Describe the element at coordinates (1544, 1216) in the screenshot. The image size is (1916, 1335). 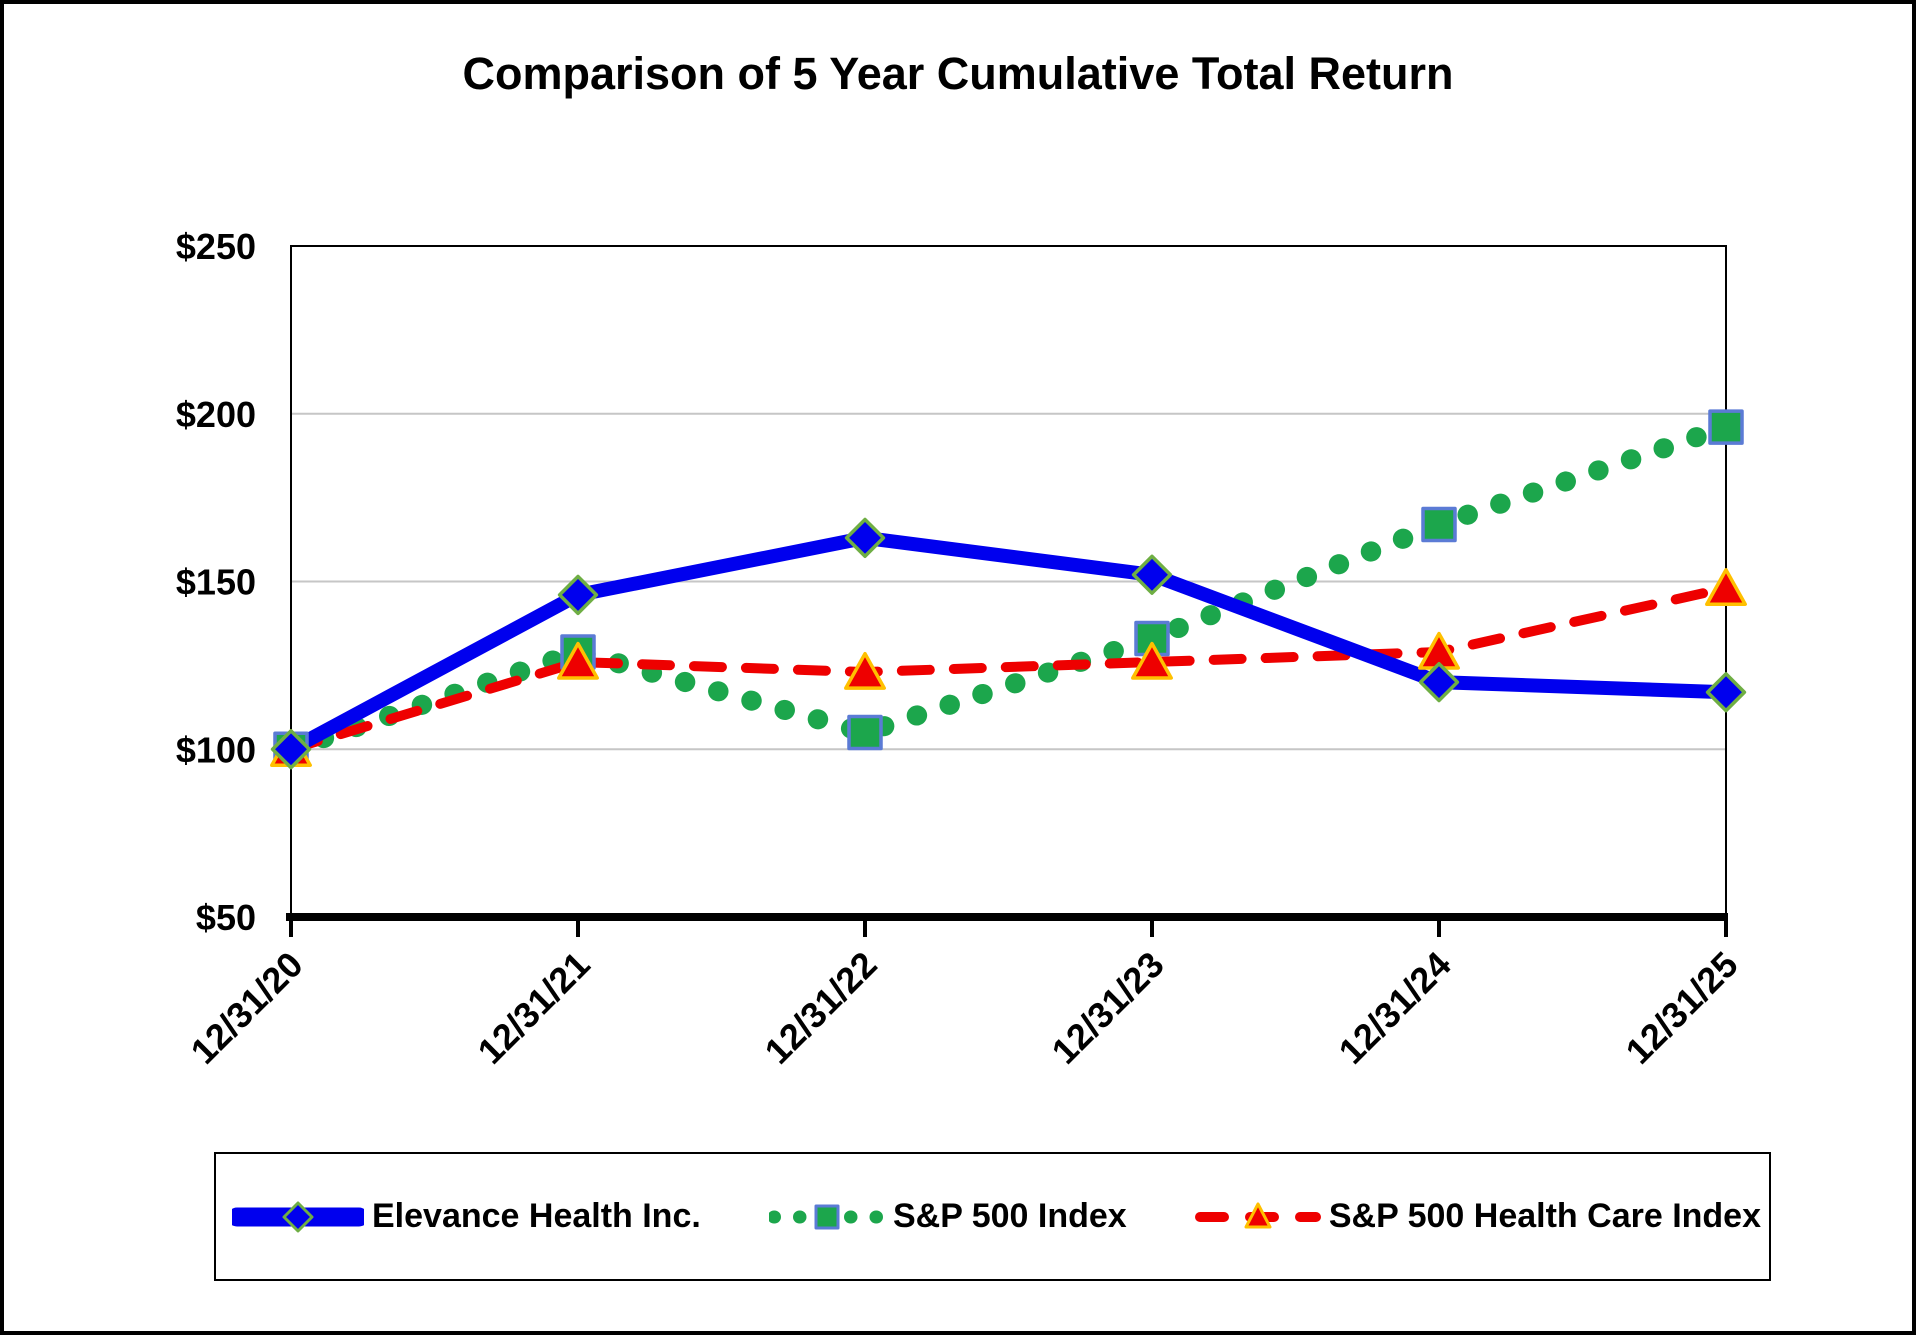
I see `legend-label-sp500-health-care: S&P 500 Health Care Index` at that location.